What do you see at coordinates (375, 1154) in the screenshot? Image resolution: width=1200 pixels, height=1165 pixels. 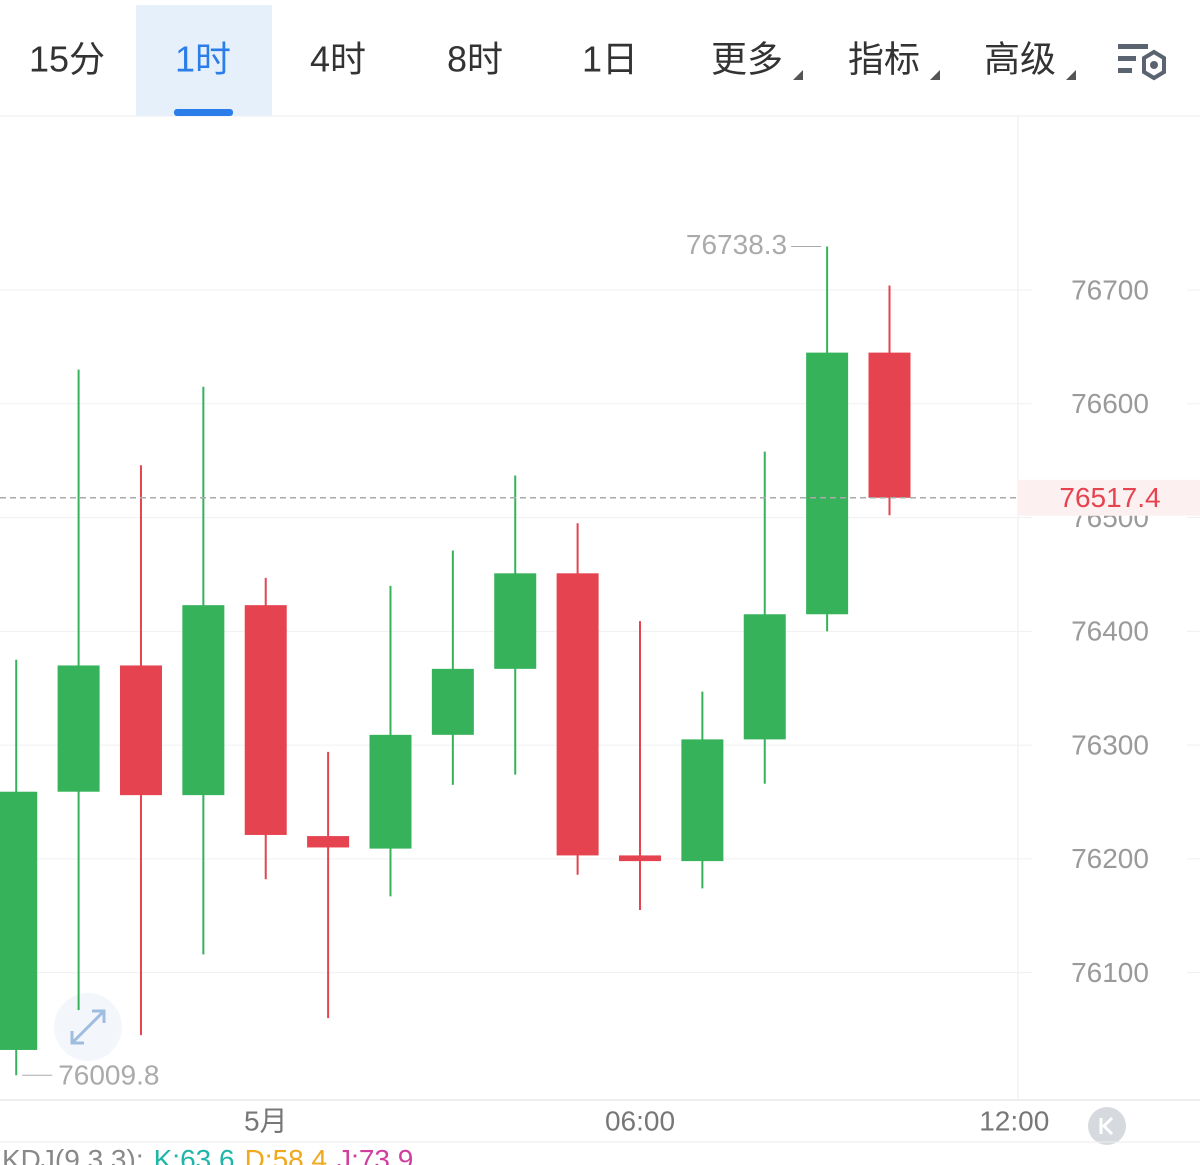 I see `indicator-value: J:73.9` at bounding box center [375, 1154].